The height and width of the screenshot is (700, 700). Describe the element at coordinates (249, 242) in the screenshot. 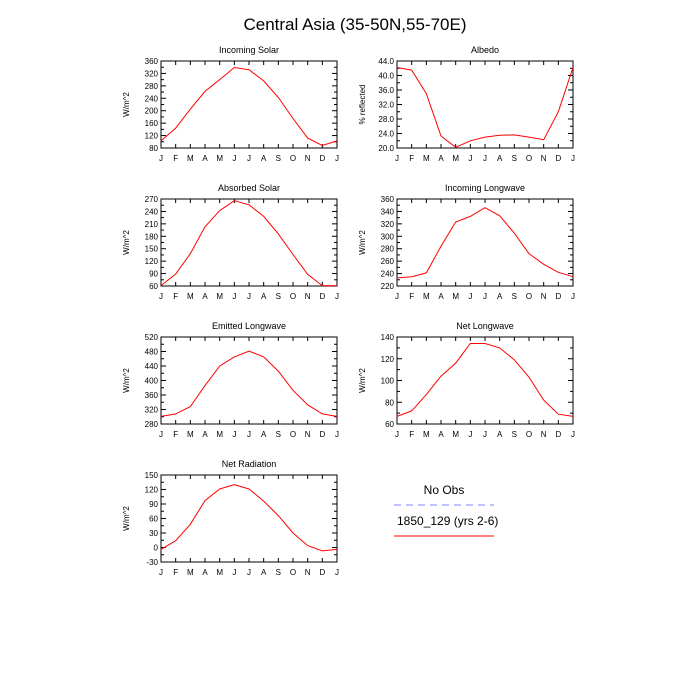

I see `plot-frame` at that location.